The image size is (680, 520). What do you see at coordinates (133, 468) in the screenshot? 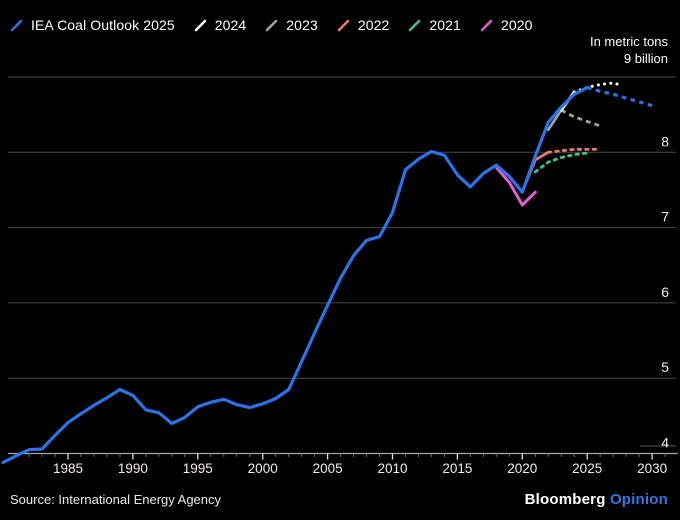
I see `x-tick-label: 1990` at bounding box center [133, 468].